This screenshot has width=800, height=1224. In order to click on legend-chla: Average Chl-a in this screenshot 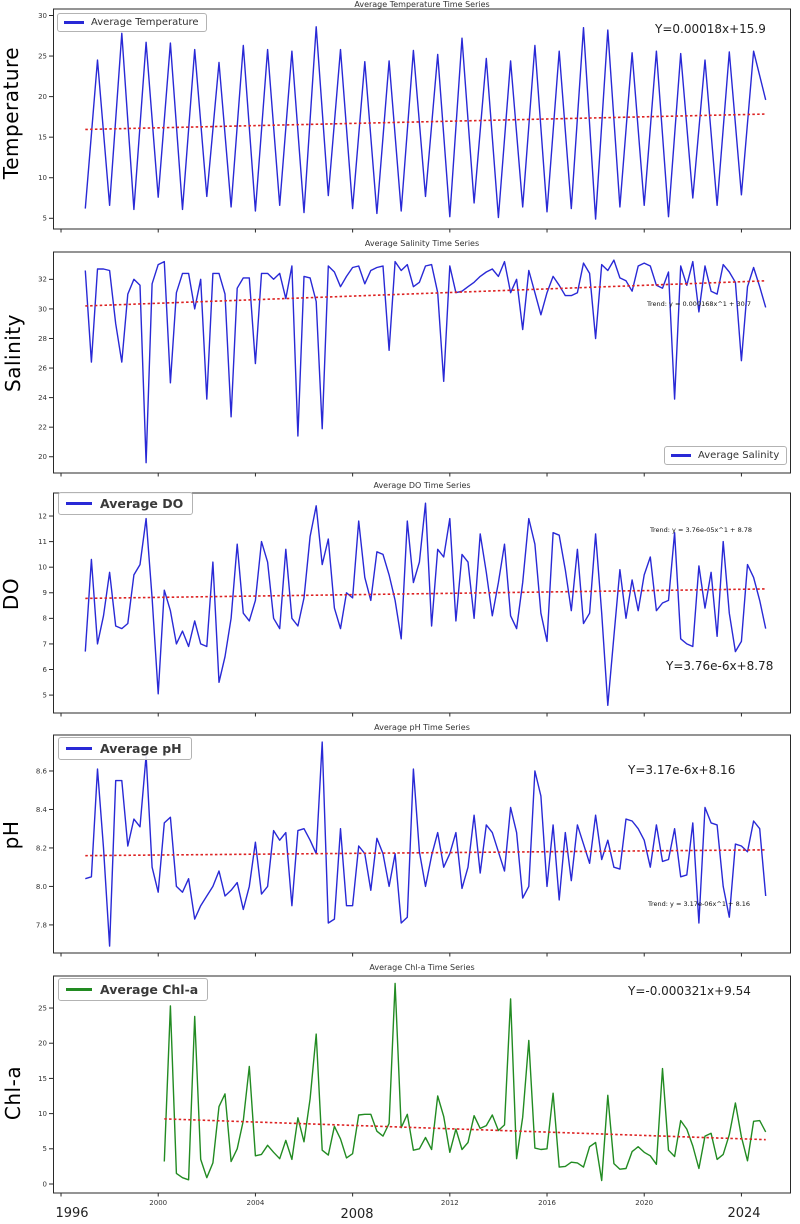, I will do `click(133, 989)`.